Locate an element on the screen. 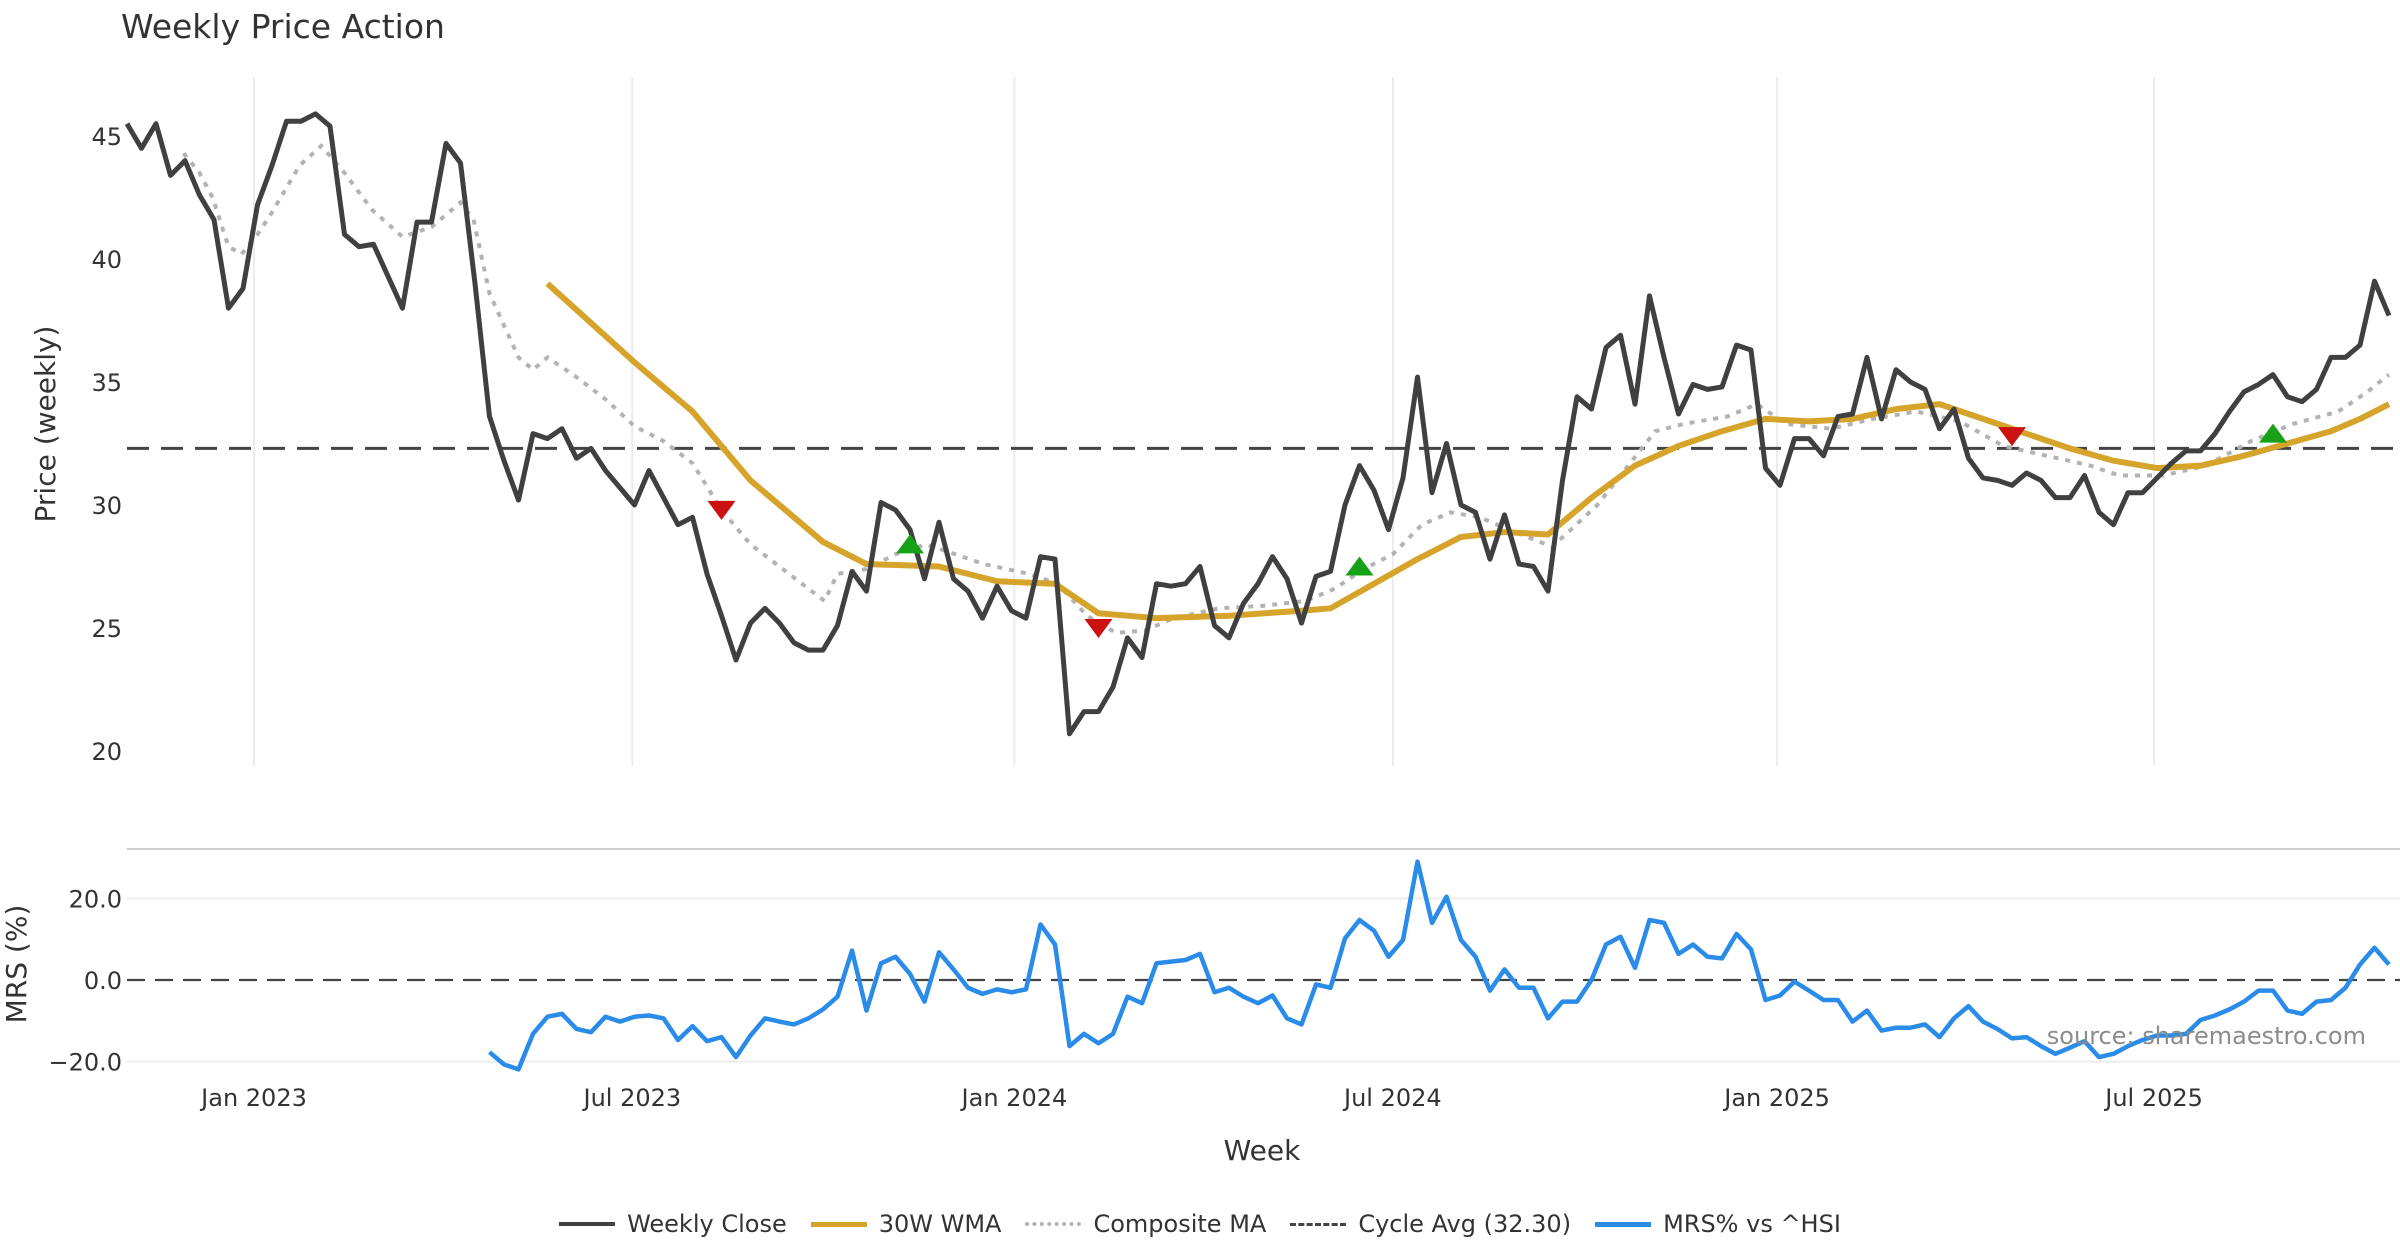  legend-label: Cycle Avg (32.30) is located at coordinates (1465, 1224).